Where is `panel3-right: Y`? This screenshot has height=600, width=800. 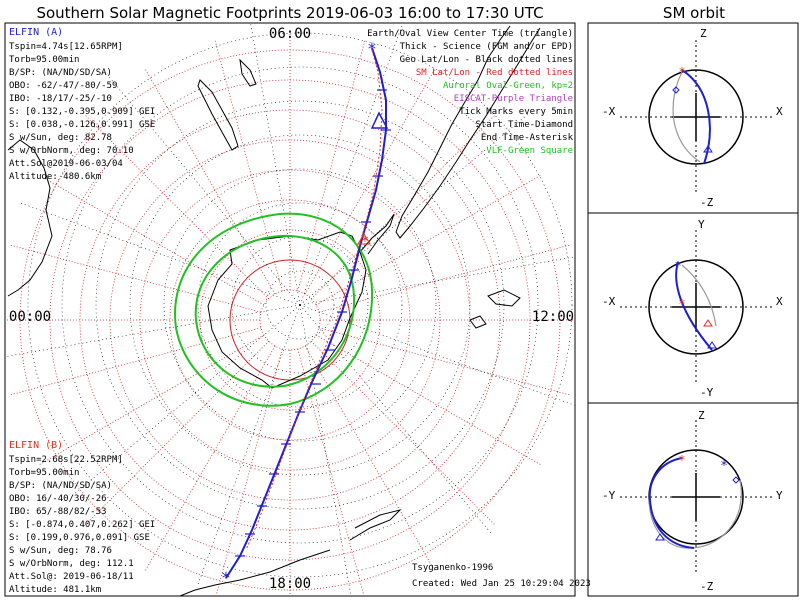 panel3-right: Y is located at coordinates (779, 495).